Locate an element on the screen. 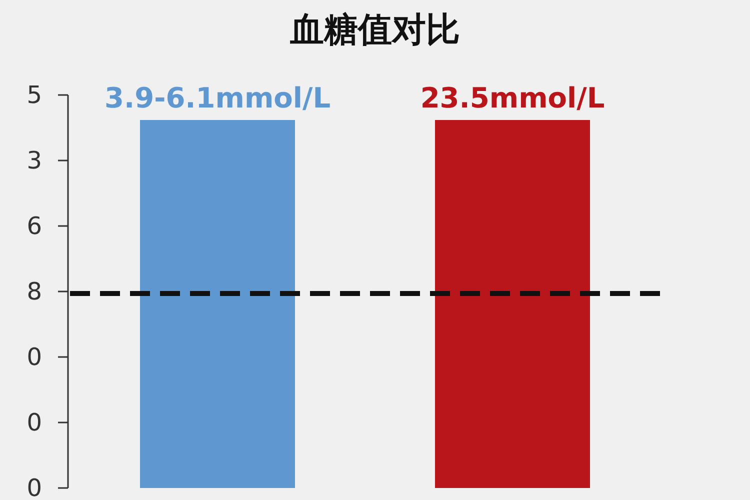 This screenshot has height=500, width=750. chart-title: 血糖值对比 is located at coordinates (374, 30).